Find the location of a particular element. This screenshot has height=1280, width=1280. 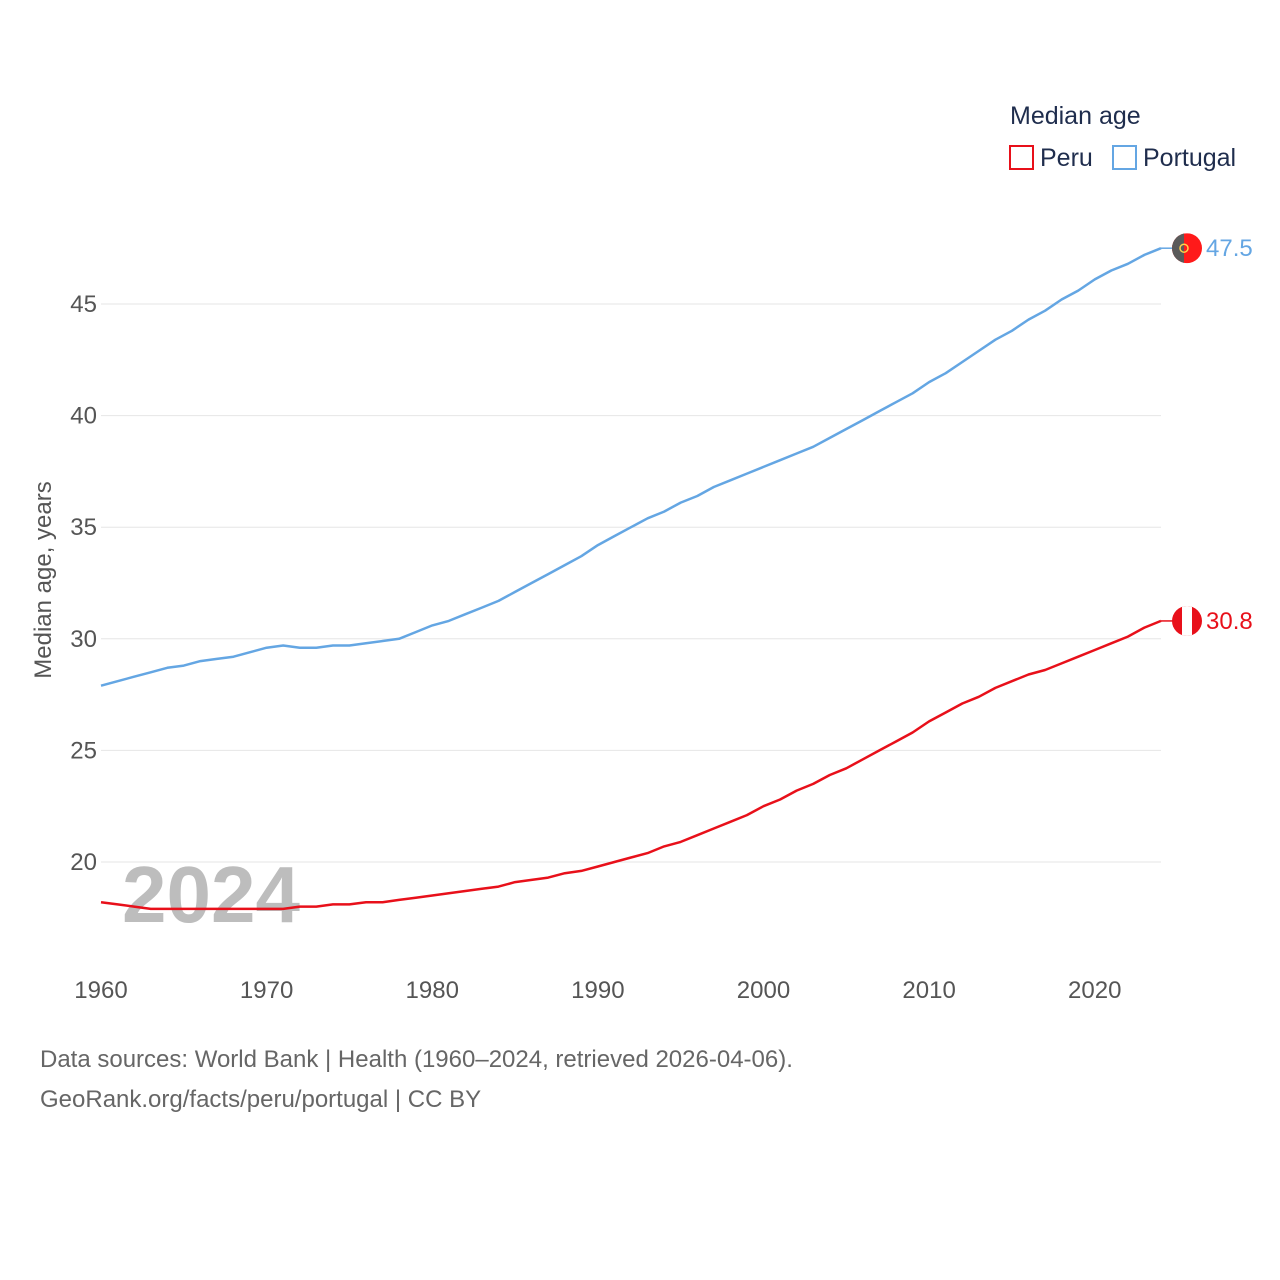

source-line-2: GeoRank.org/facts/peru/portugal | CC BY is located at coordinates (261, 1099).